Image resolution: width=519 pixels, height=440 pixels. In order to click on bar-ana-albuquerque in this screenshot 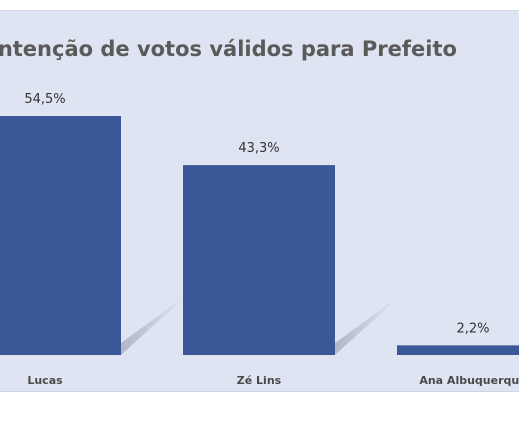, I will do `click(458, 350)`.